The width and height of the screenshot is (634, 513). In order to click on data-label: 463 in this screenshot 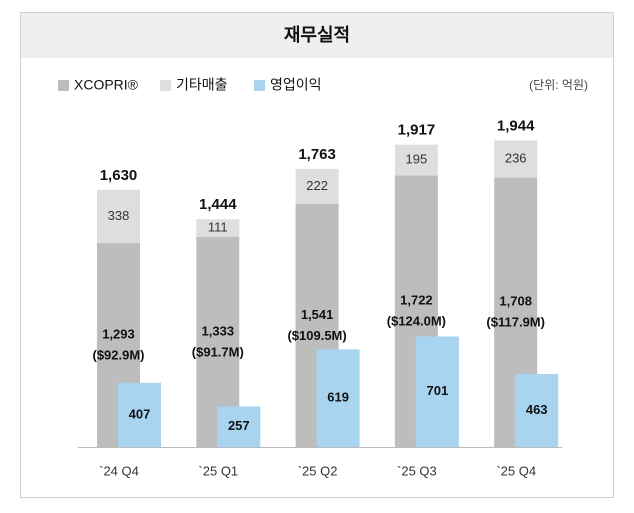, I will do `click(537, 409)`.